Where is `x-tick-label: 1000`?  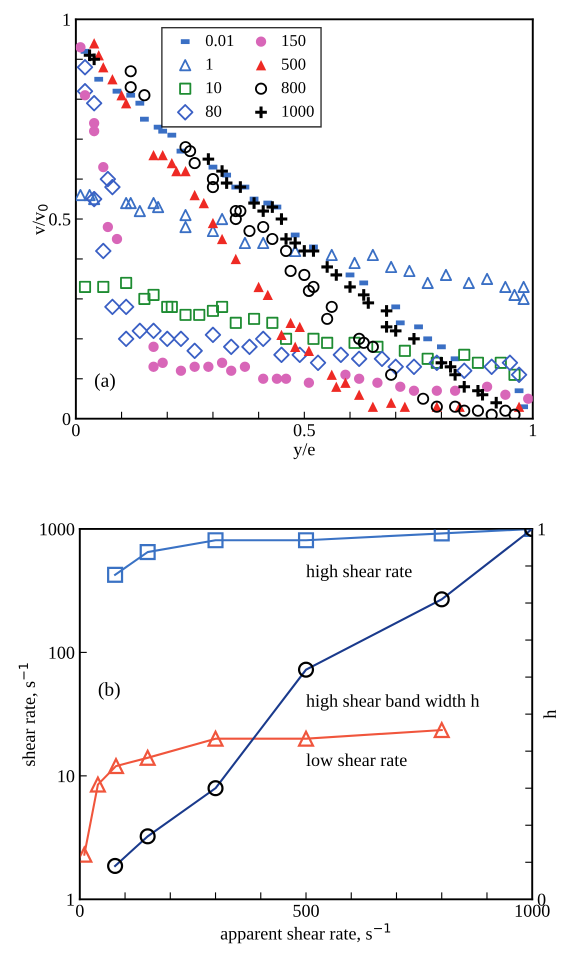
x-tick-label: 1000 is located at coordinates (533, 910).